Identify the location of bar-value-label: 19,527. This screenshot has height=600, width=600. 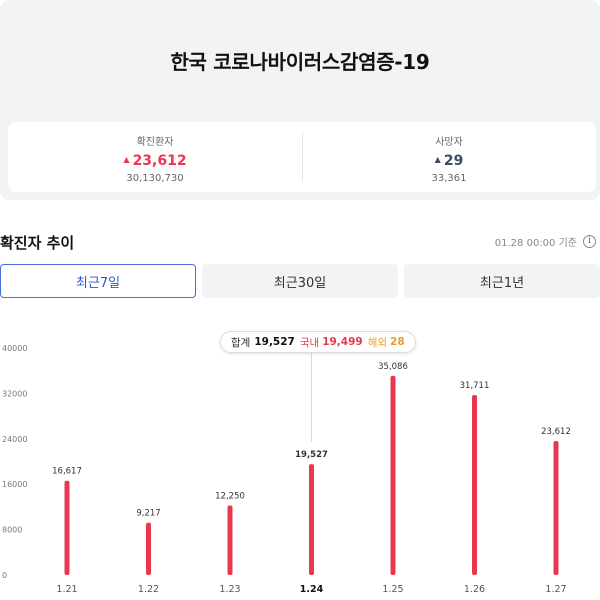
(311, 455).